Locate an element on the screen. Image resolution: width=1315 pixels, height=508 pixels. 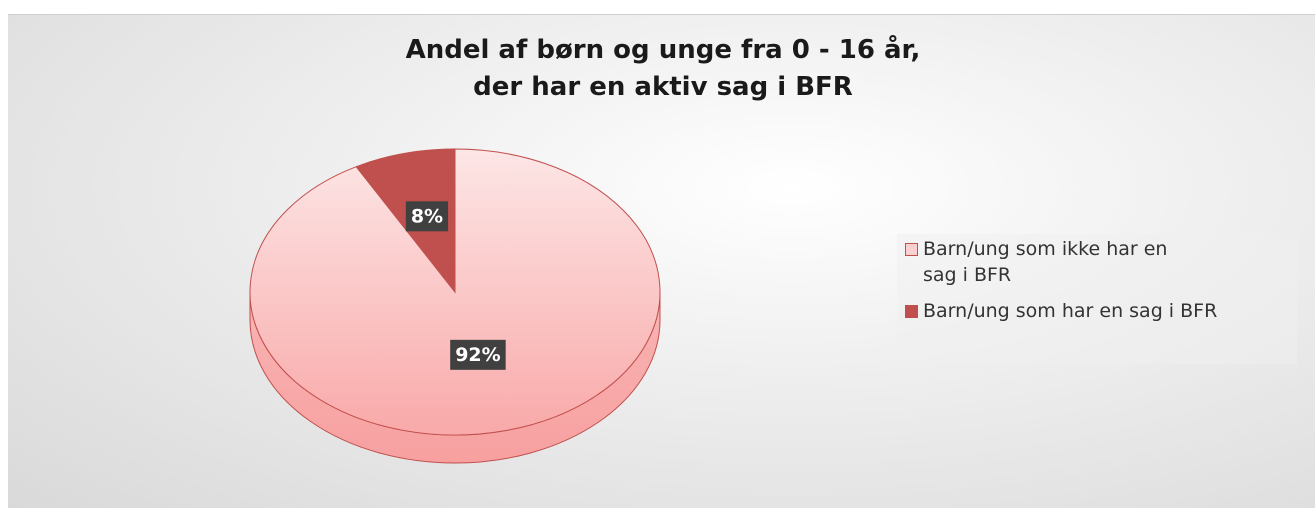
legend-entry: Barn/ung som ikke har en sag i BFR is located at coordinates (1097, 262).